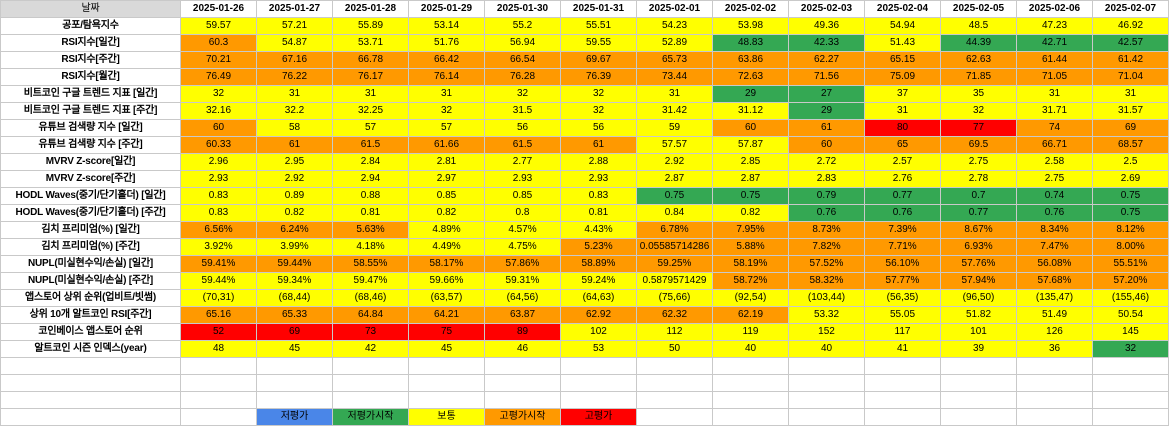 The image size is (1169, 426). What do you see at coordinates (90, 247) in the screenshot?
I see `row-label-cell: 김치 프리미엄(%) [주간]` at bounding box center [90, 247].